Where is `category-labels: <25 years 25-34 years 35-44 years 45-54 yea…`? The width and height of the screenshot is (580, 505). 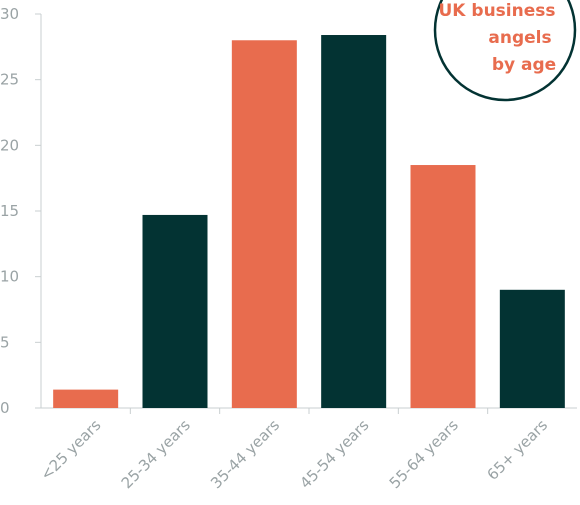
category-labels: <25 years 25-34 years 35-44 years 45-54 yea… is located at coordinates (294, 454).